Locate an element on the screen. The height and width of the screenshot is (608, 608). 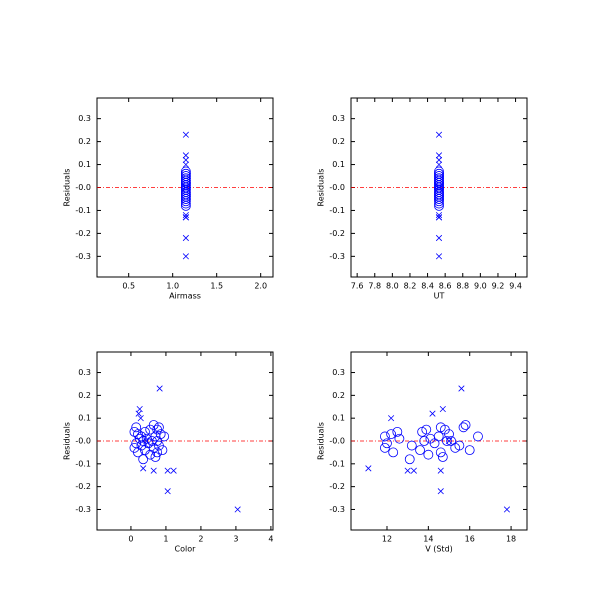
x-tick-label: 14 is located at coordinates (428, 539).